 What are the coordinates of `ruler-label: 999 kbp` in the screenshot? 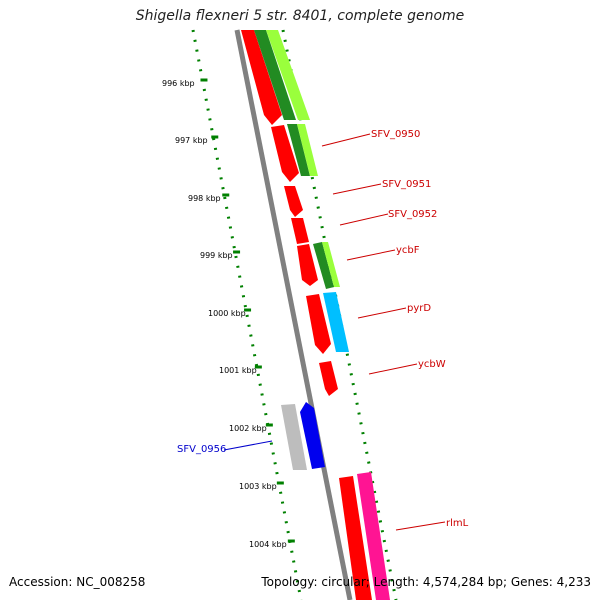 It's located at (216, 255).